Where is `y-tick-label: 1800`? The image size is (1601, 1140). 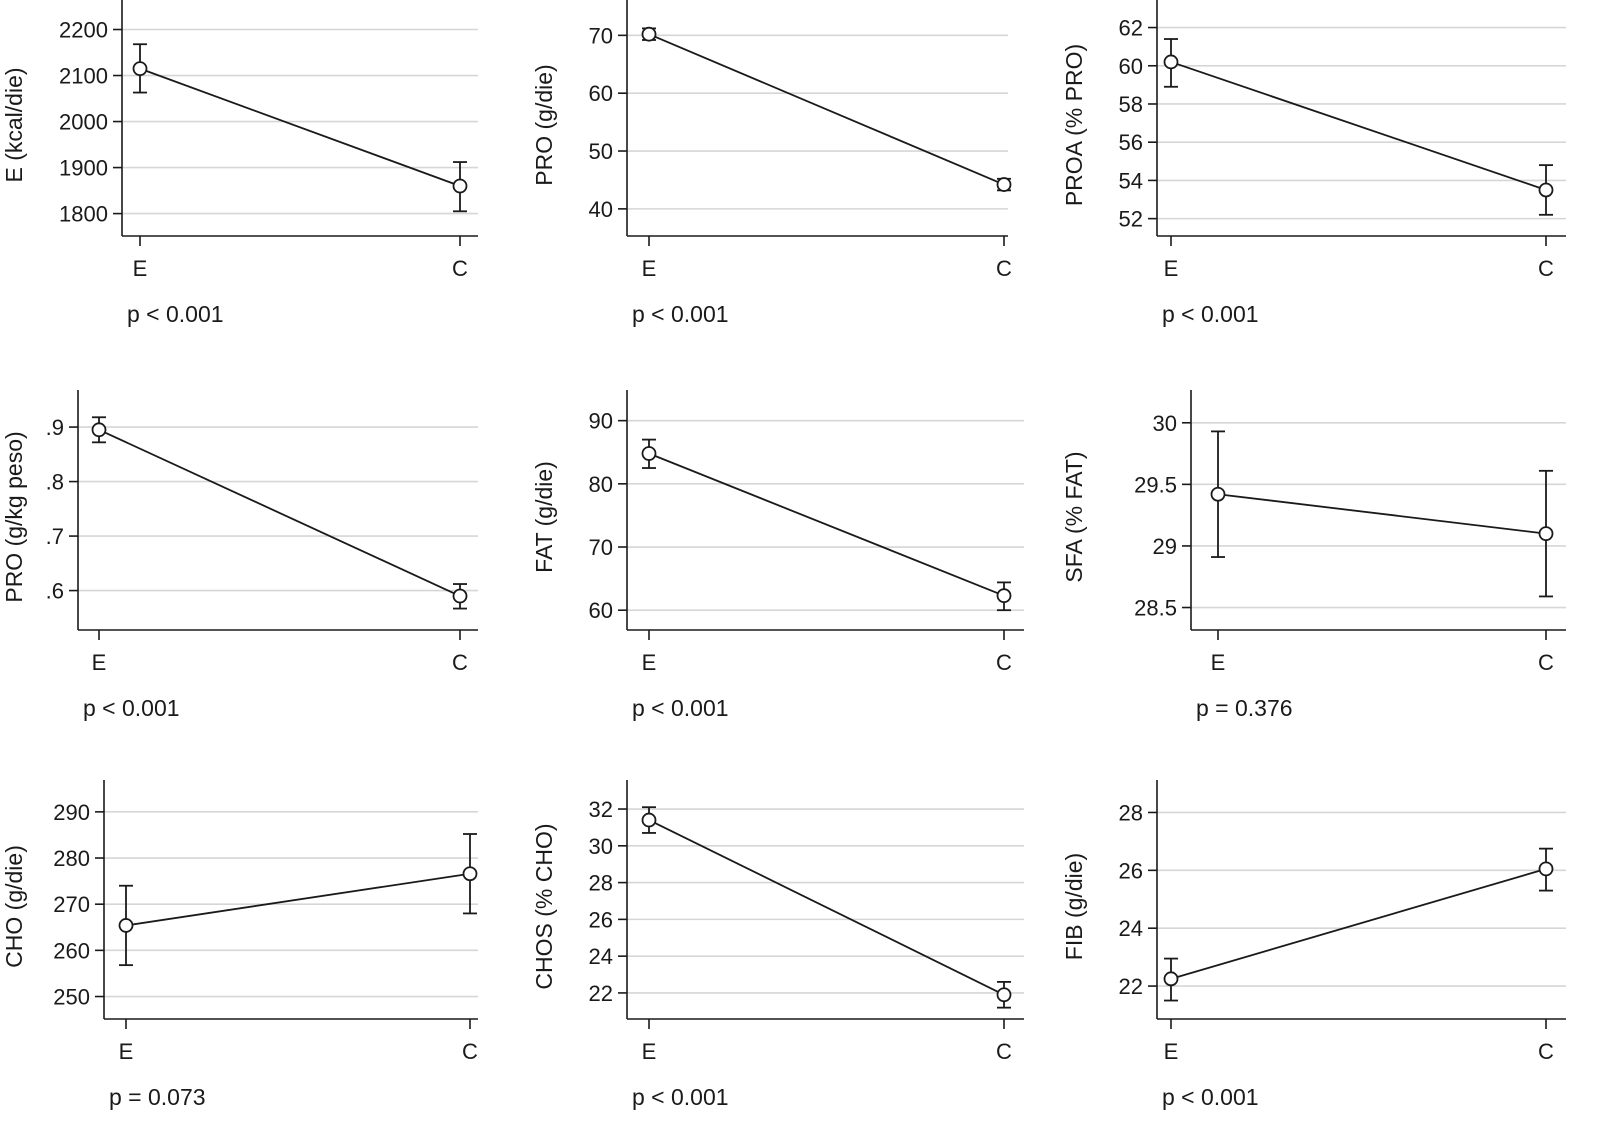 y-tick-label: 1800 is located at coordinates (83, 214).